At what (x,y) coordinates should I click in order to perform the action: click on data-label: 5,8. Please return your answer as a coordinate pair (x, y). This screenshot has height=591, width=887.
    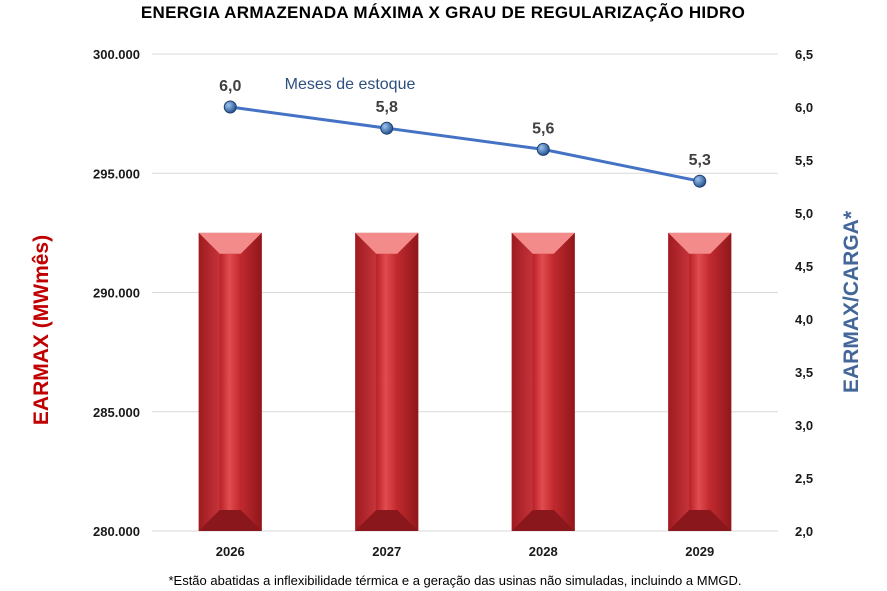
    Looking at the image, I should click on (387, 107).